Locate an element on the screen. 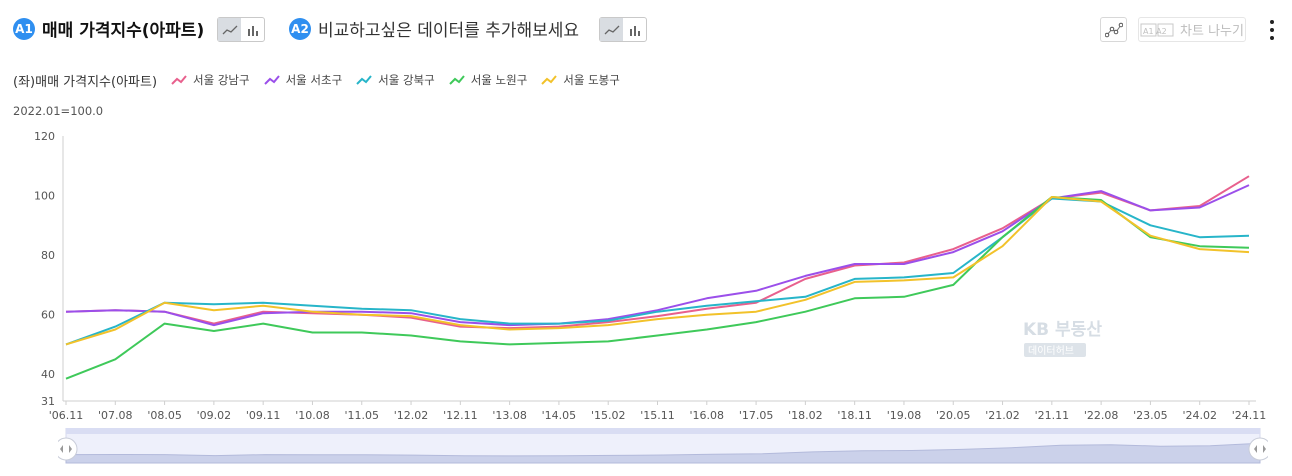  legend-axis-label: (좌)매매 가격지수(아파트) is located at coordinates (85, 82).